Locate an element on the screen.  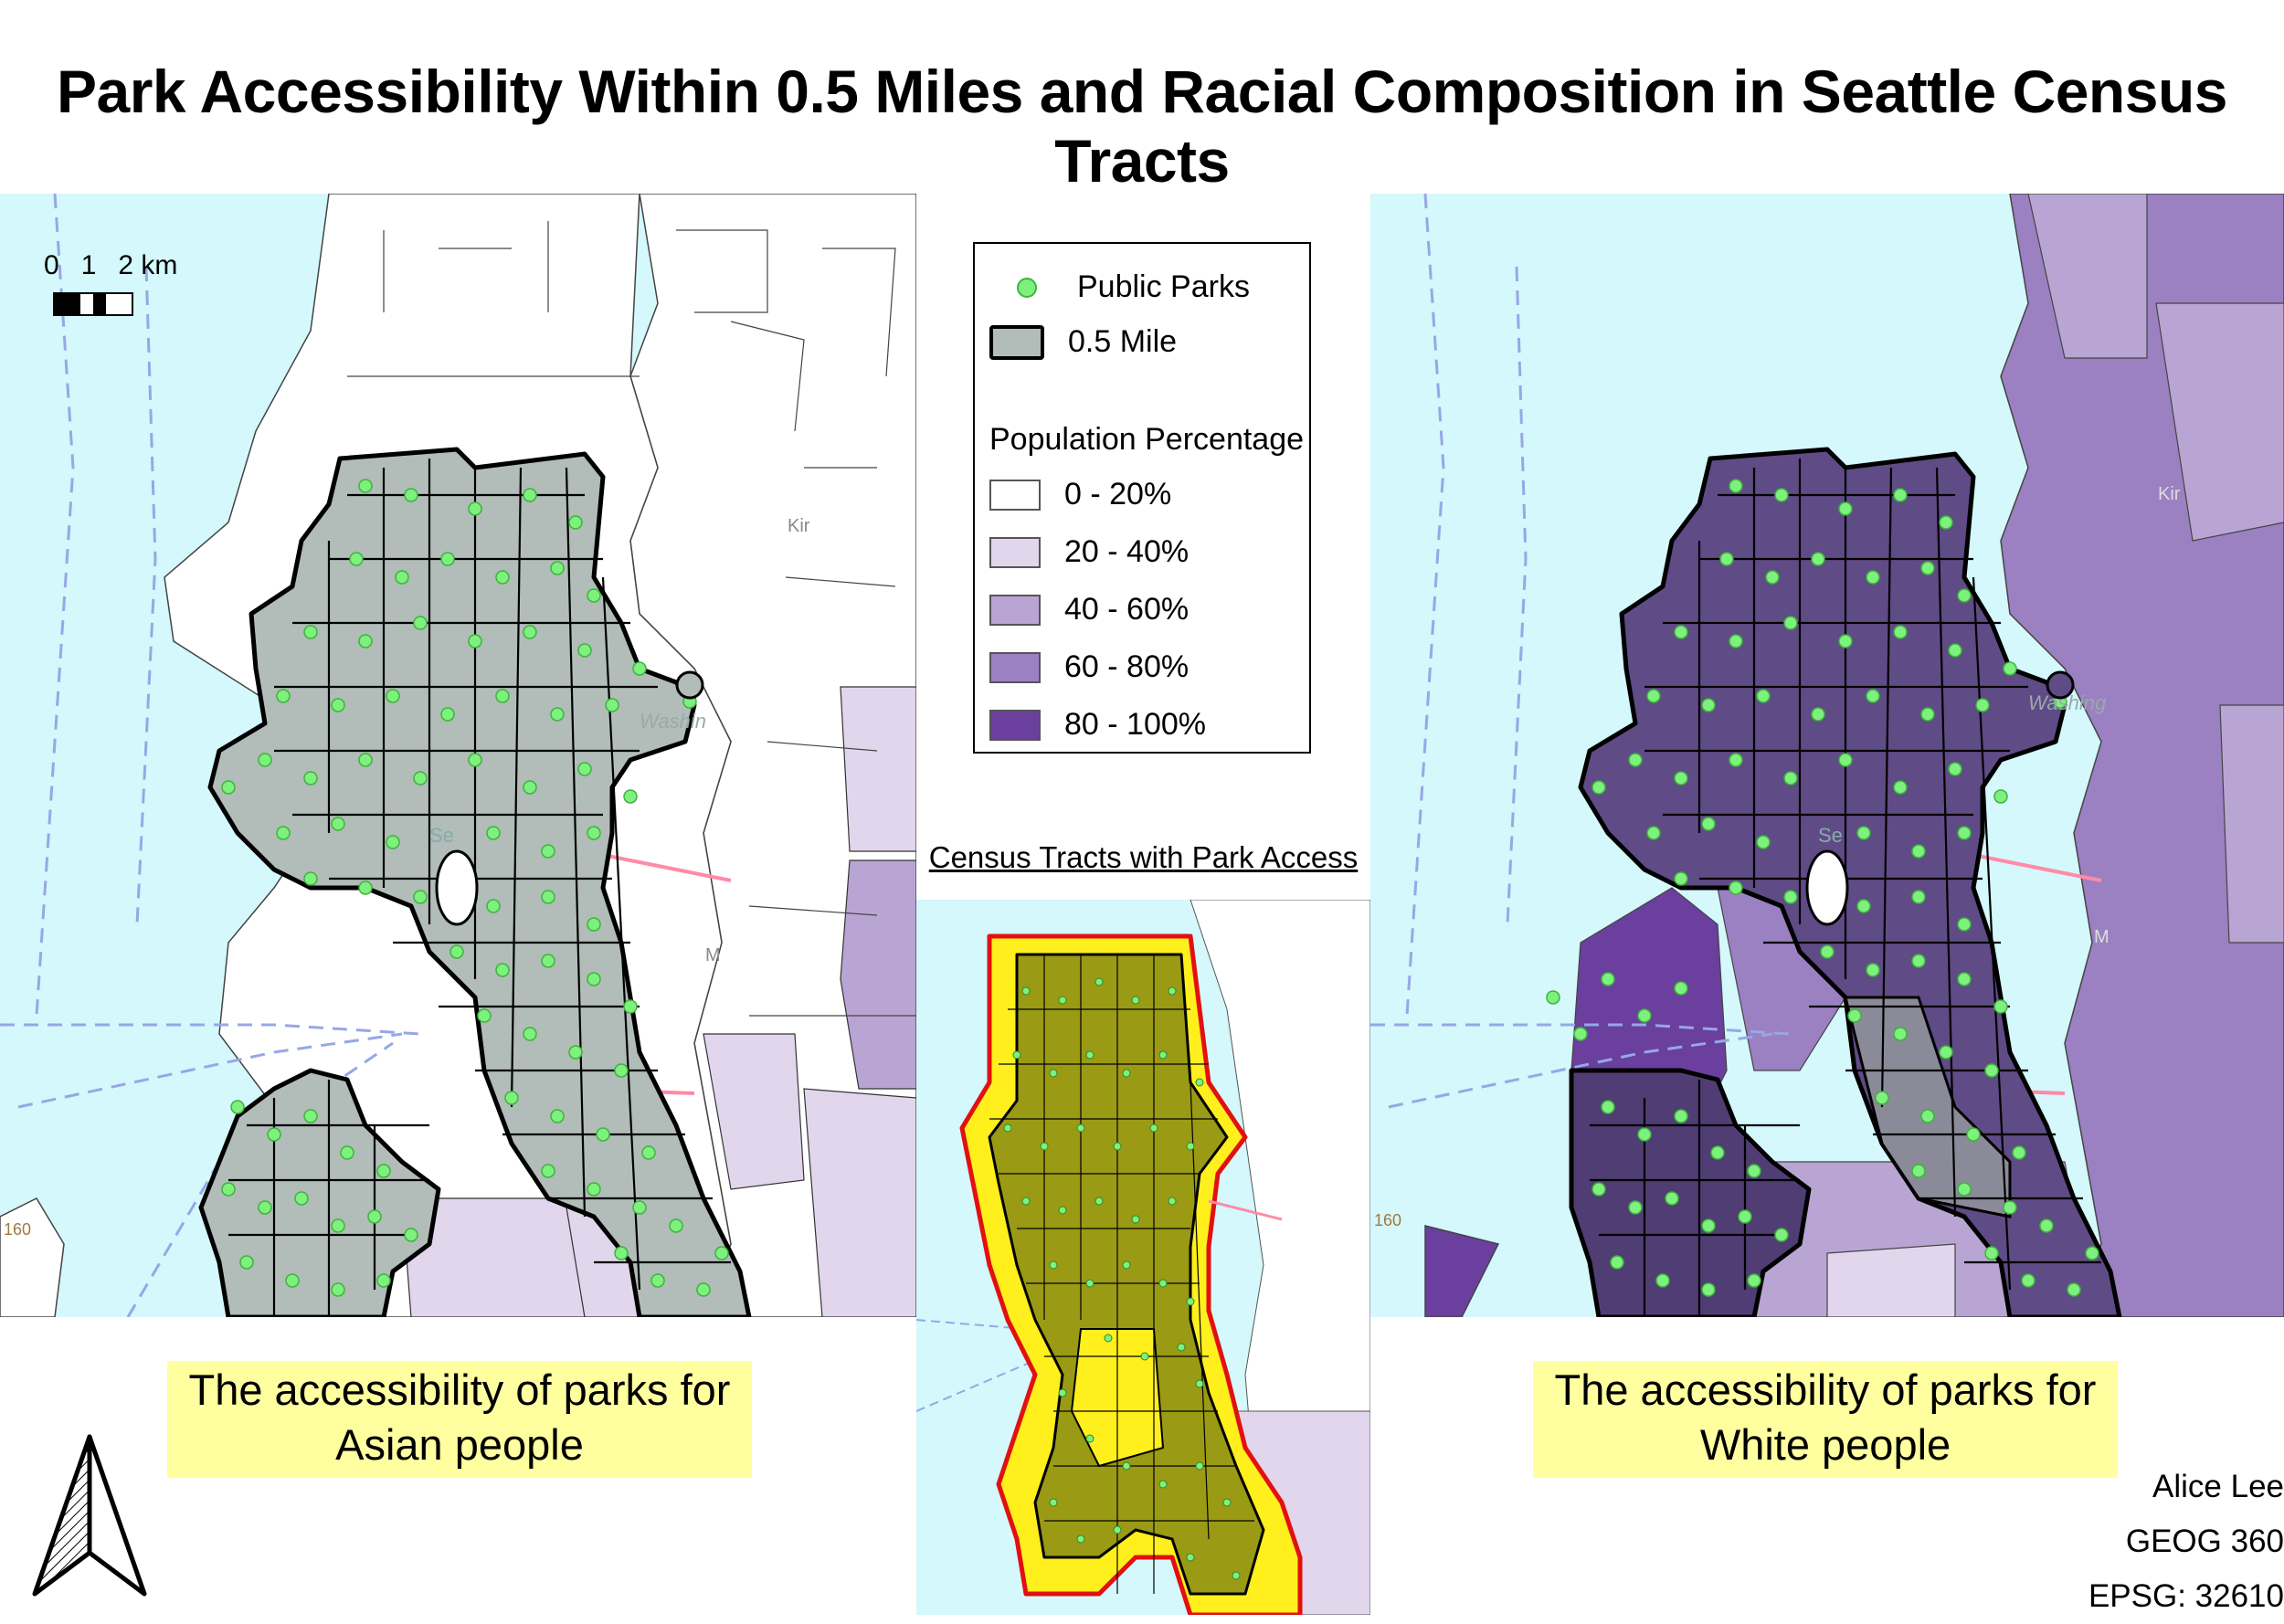
course-code: GEOG 360 is located at coordinates (2204, 1542).